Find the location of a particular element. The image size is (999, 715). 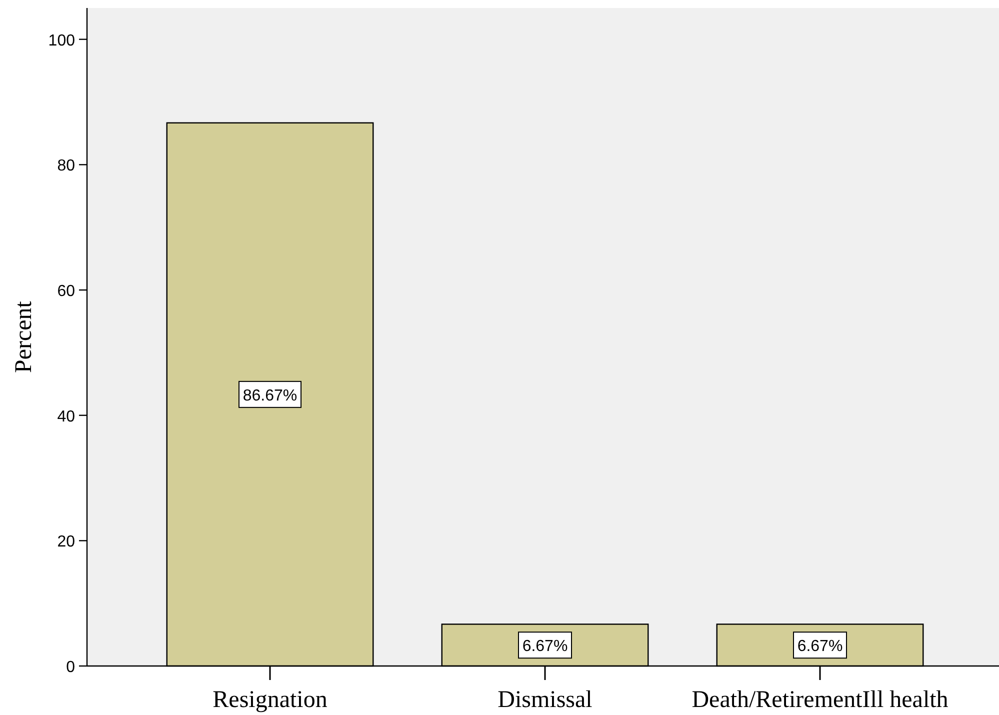

x-tick-label: Death/RetirementIll health is located at coordinates (820, 700).